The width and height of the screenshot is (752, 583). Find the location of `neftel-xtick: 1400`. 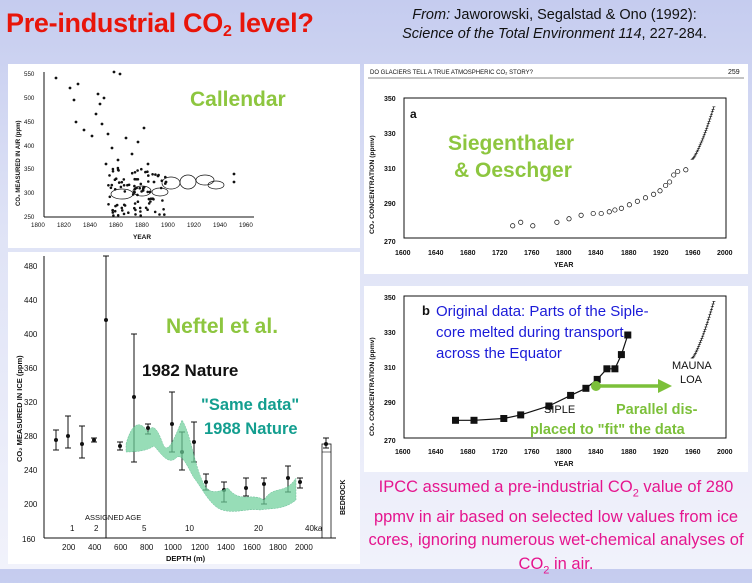

neftel-xtick: 1400 is located at coordinates (226, 547).